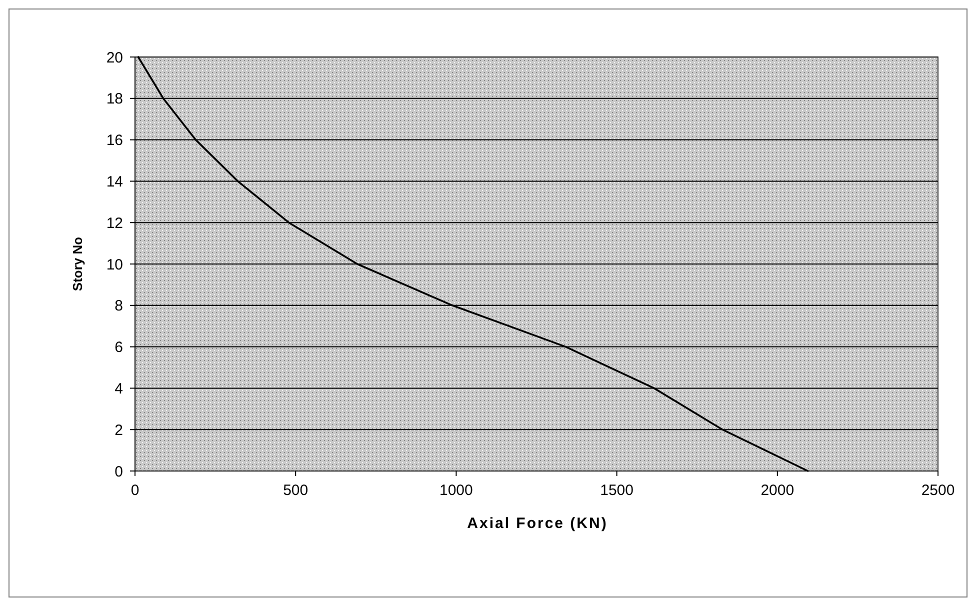 The width and height of the screenshot is (976, 607). What do you see at coordinates (118, 347) in the screenshot?
I see `y-tick-label: 6` at bounding box center [118, 347].